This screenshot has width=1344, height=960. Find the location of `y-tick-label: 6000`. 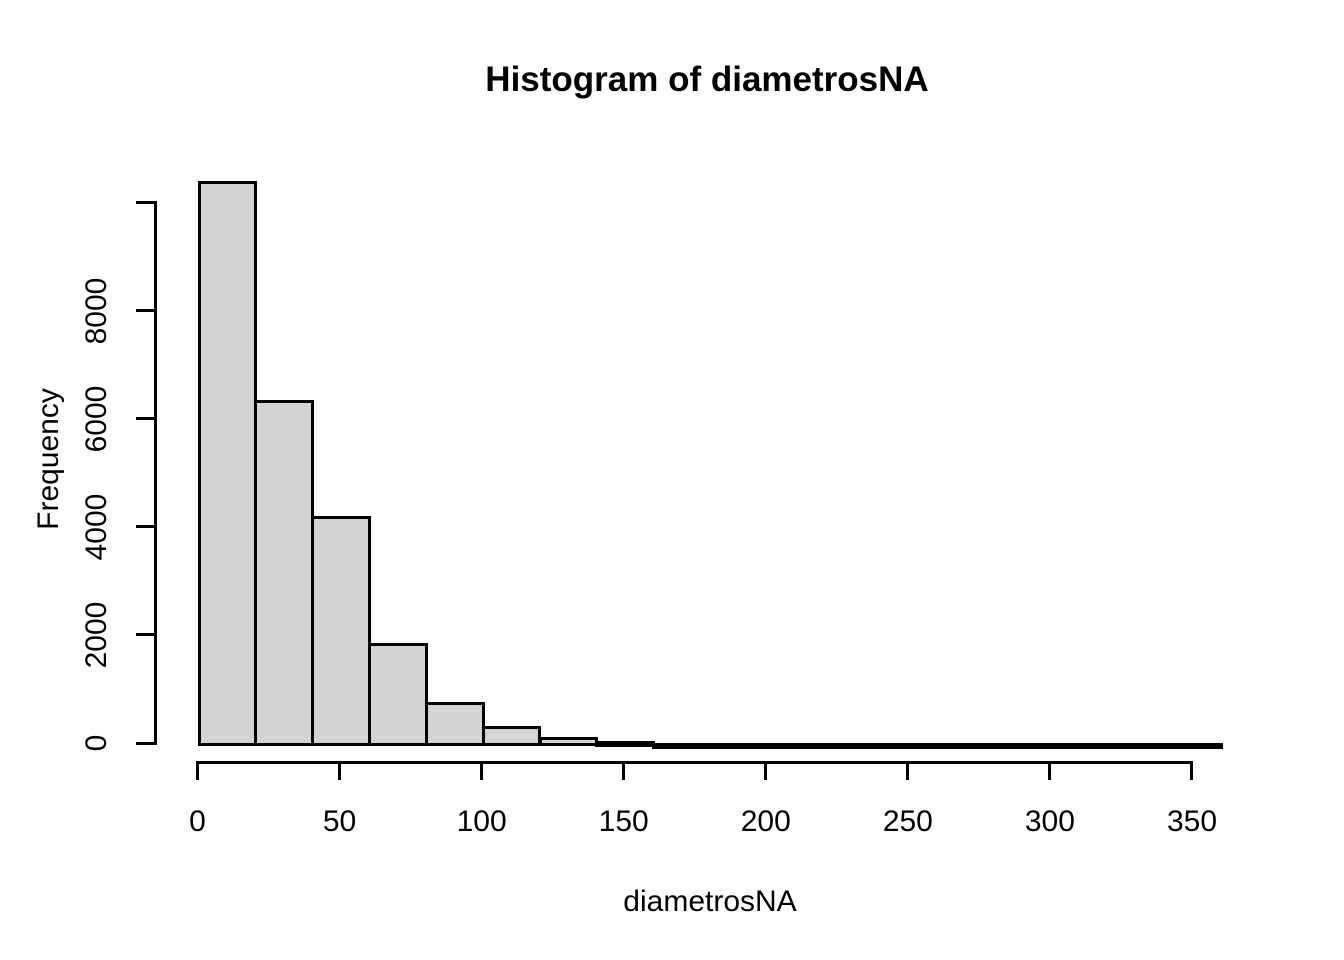

y-tick-label: 6000 is located at coordinates (96, 419).